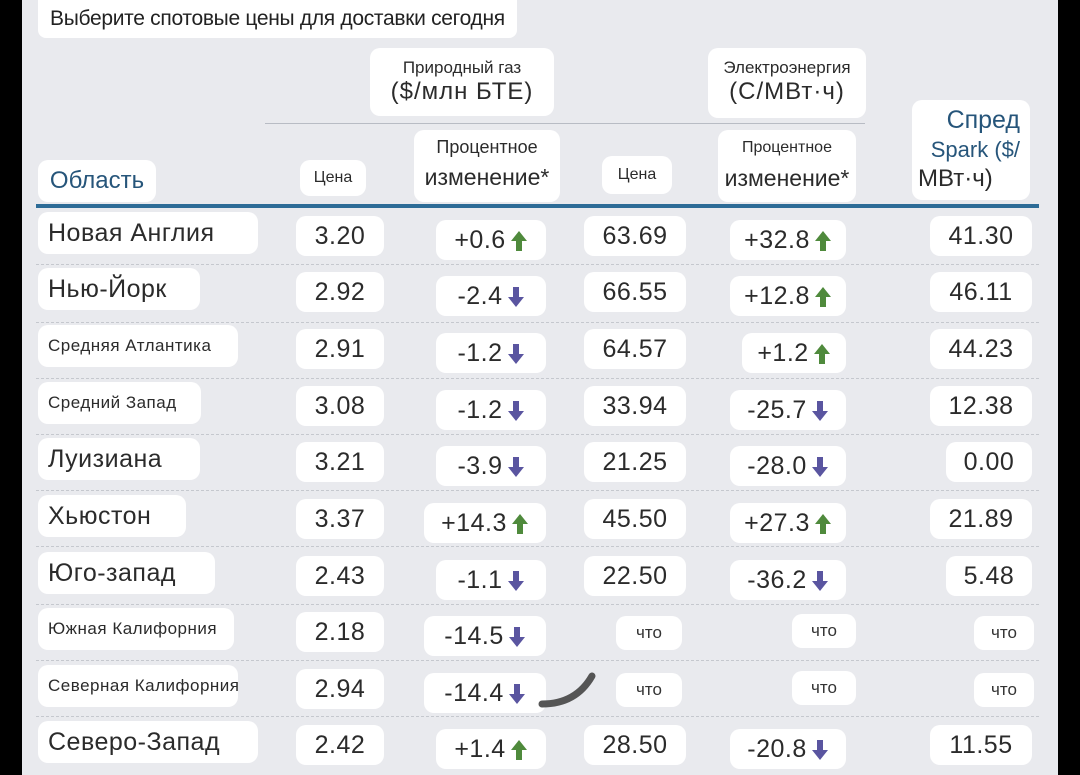  What do you see at coordinates (635, 292) in the screenshot?
I see `power-price-cell: 66.55` at bounding box center [635, 292].